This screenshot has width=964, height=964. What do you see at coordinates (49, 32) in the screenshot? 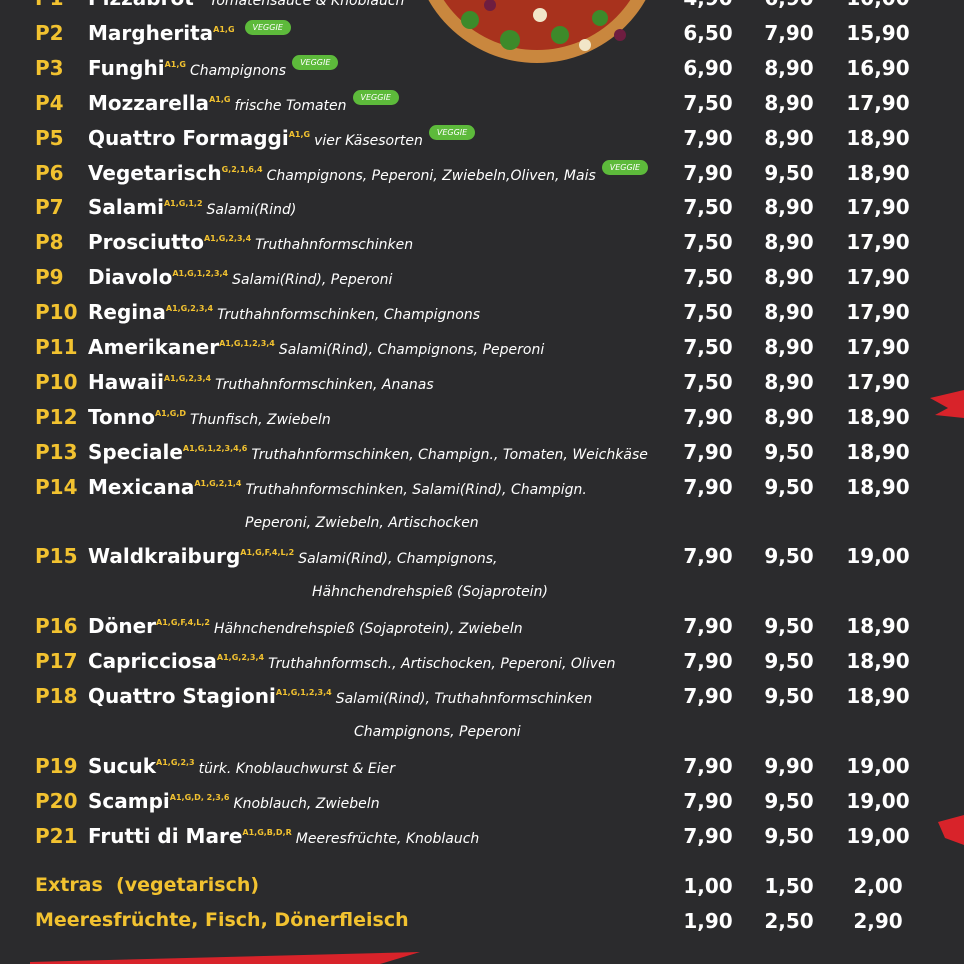
I see `item-code: P2` at bounding box center [49, 32].